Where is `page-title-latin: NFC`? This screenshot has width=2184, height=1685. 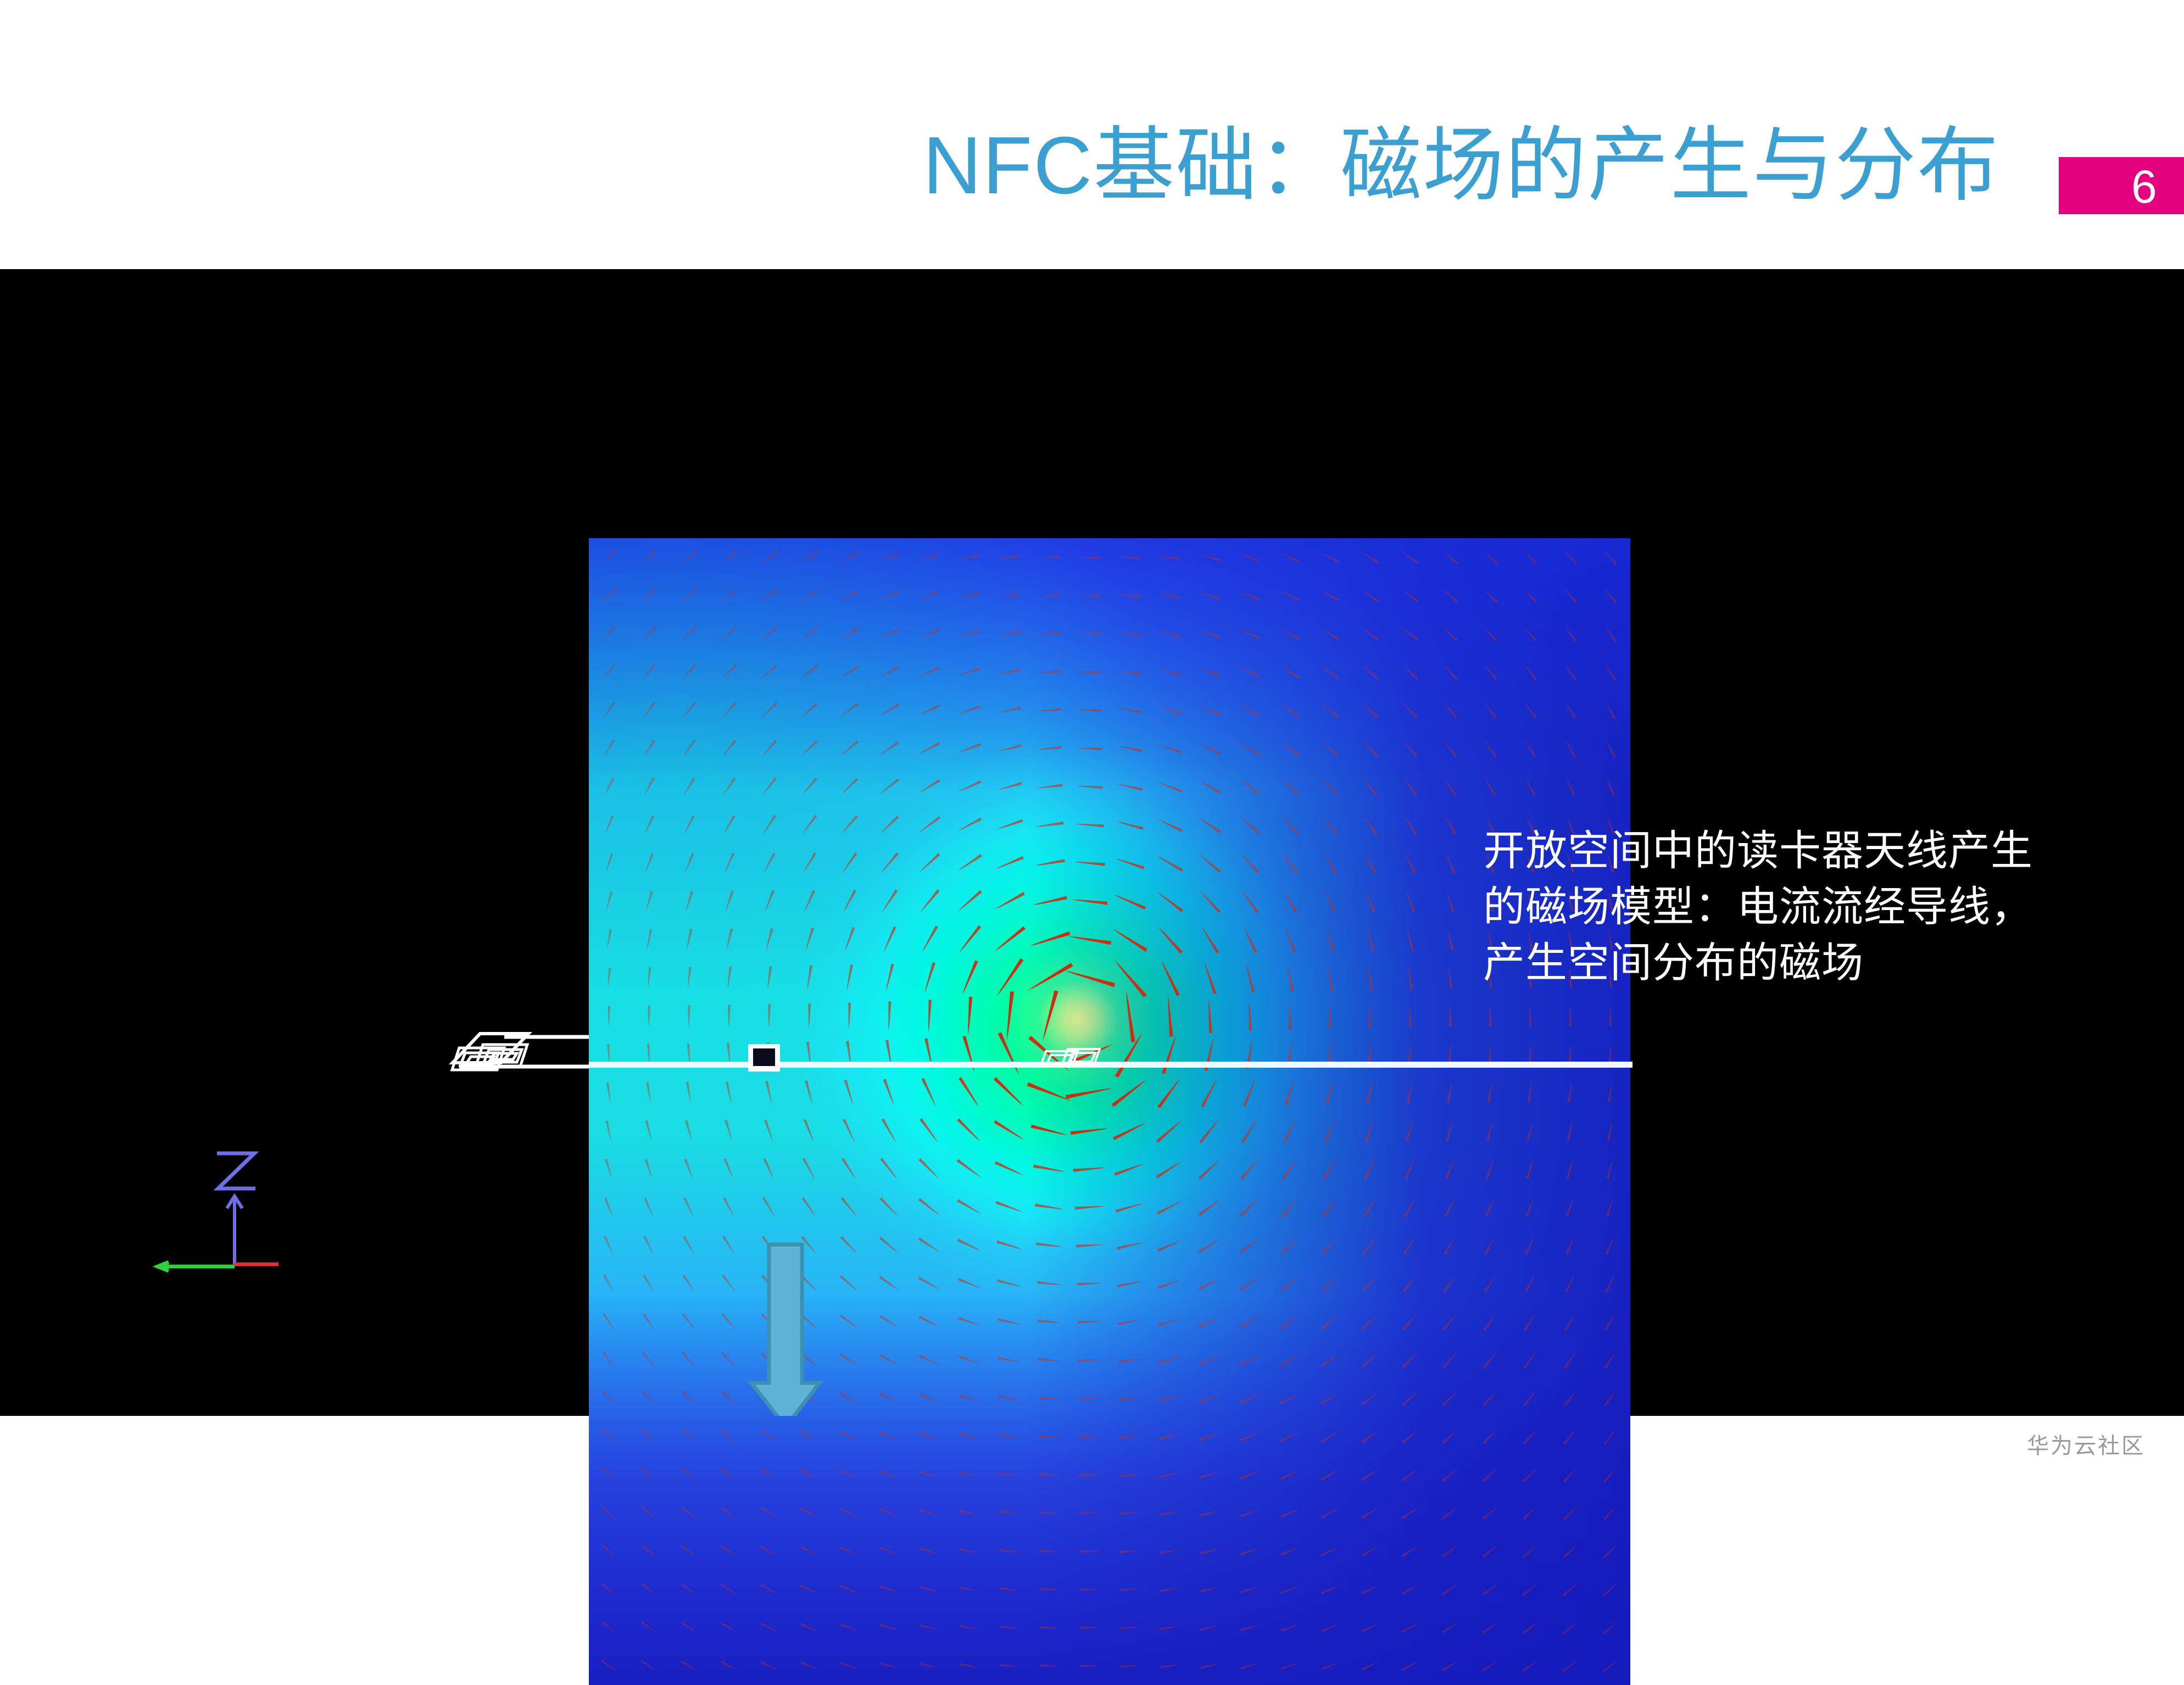 page-title-latin: NFC is located at coordinates (1009, 165).